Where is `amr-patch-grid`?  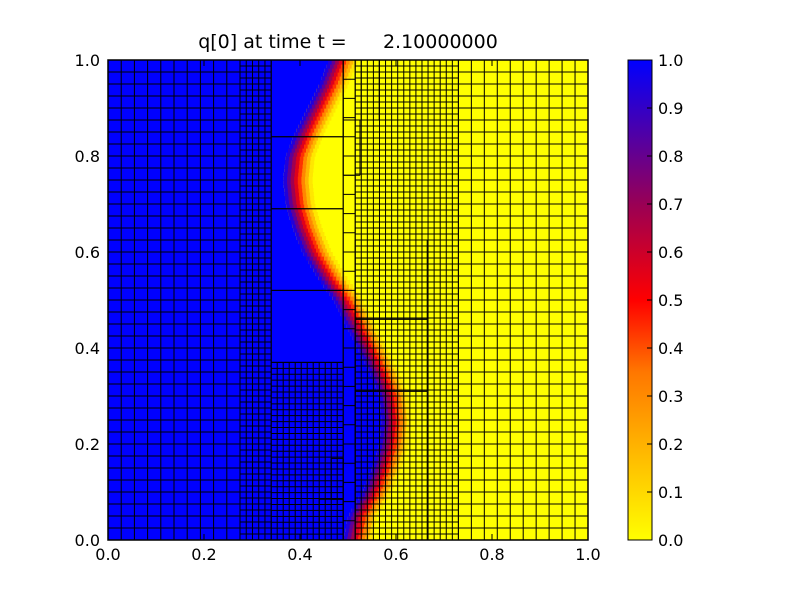 amr-patch-grid is located at coordinates (391, 355).